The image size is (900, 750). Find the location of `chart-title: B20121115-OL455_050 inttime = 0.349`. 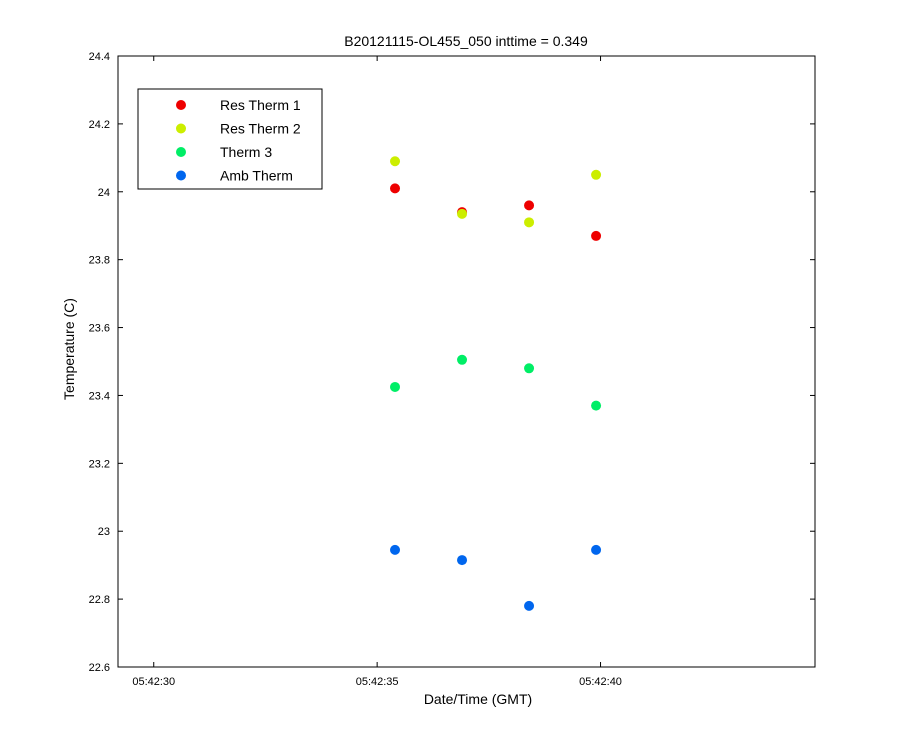

chart-title: B20121115-OL455_050 inttime = 0.349 is located at coordinates (466, 41).